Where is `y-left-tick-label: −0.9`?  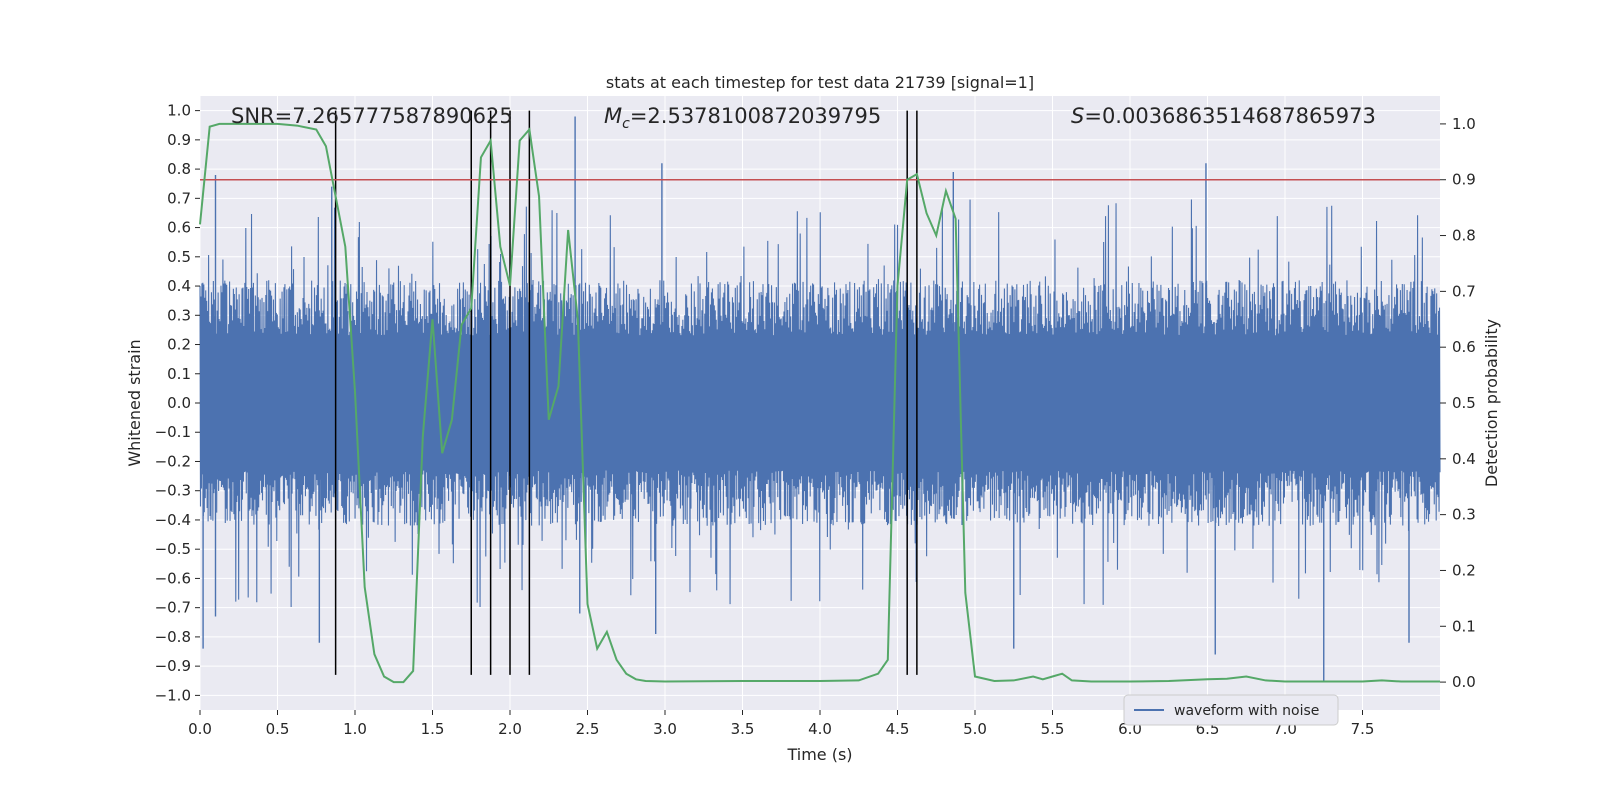
y-left-tick-label: −0.9 is located at coordinates (173, 666).